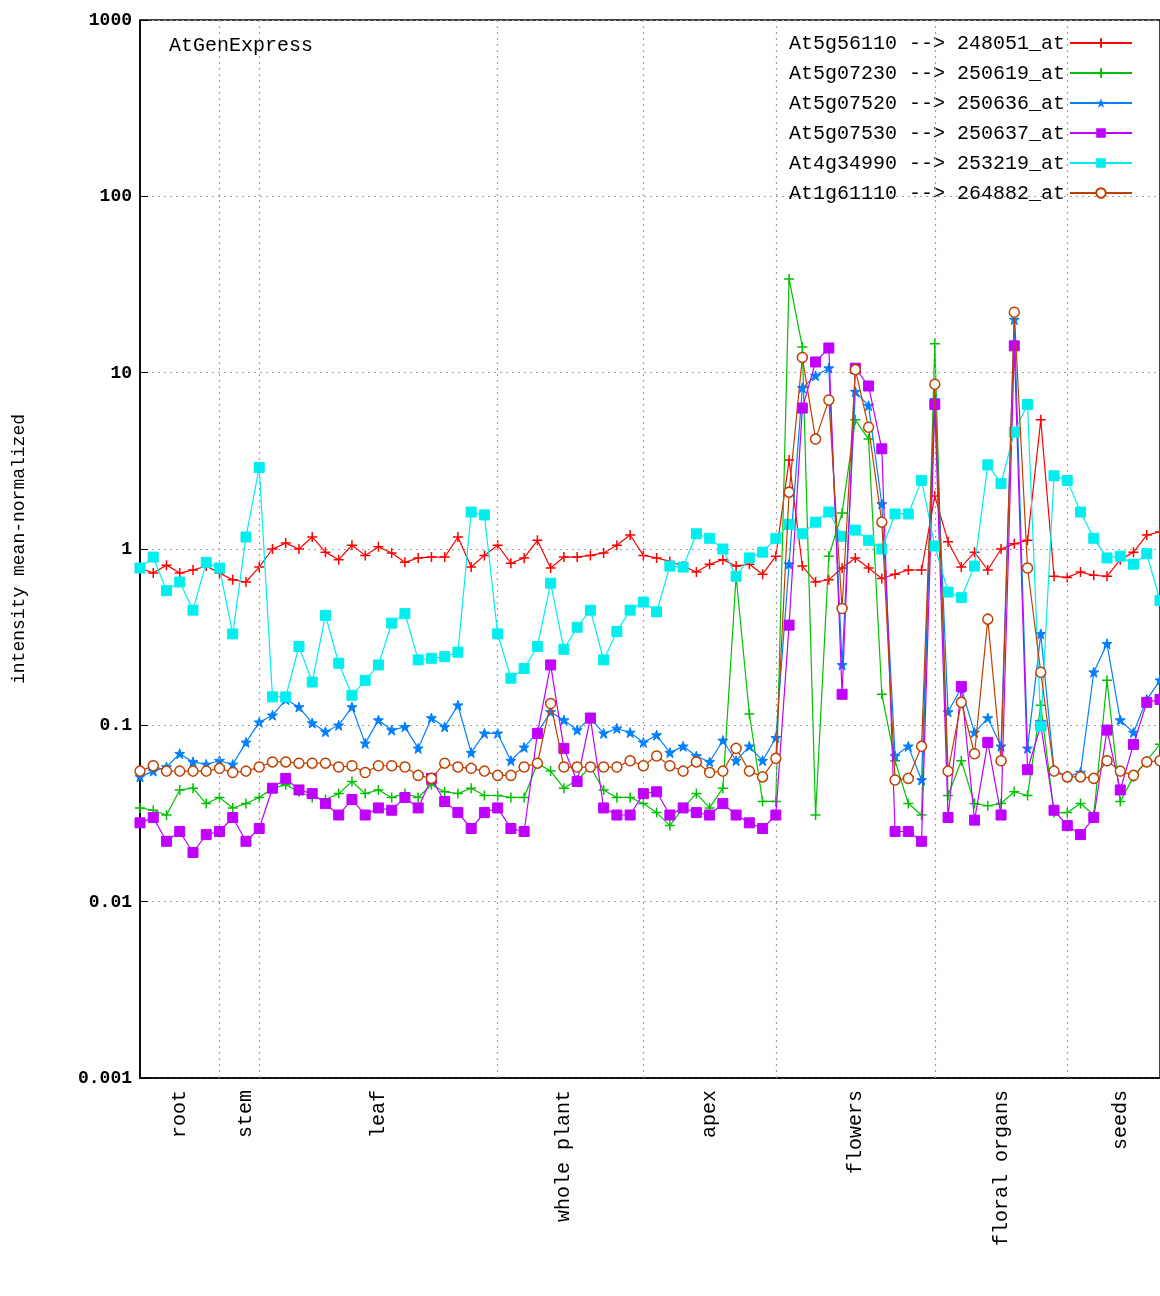  I want to click on x-tick-label: flowers, so click(855, 1132).